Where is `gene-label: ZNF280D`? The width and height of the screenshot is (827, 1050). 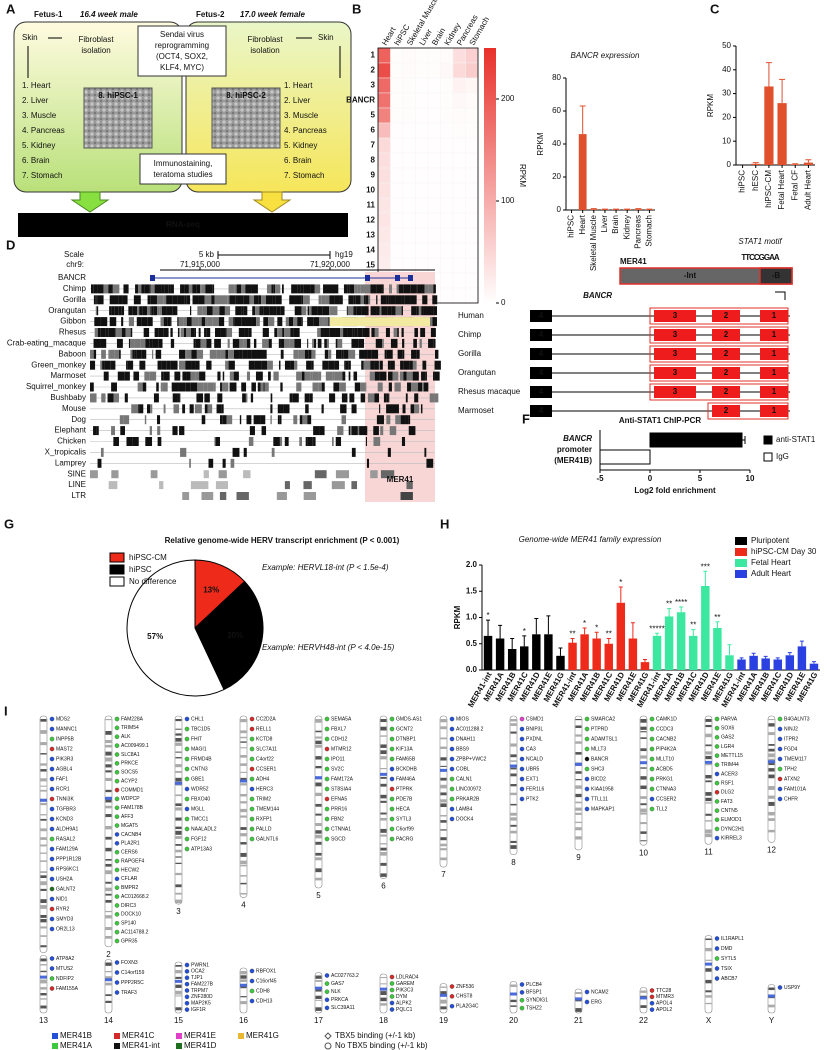 gene-label: ZNF280D is located at coordinates (202, 997).